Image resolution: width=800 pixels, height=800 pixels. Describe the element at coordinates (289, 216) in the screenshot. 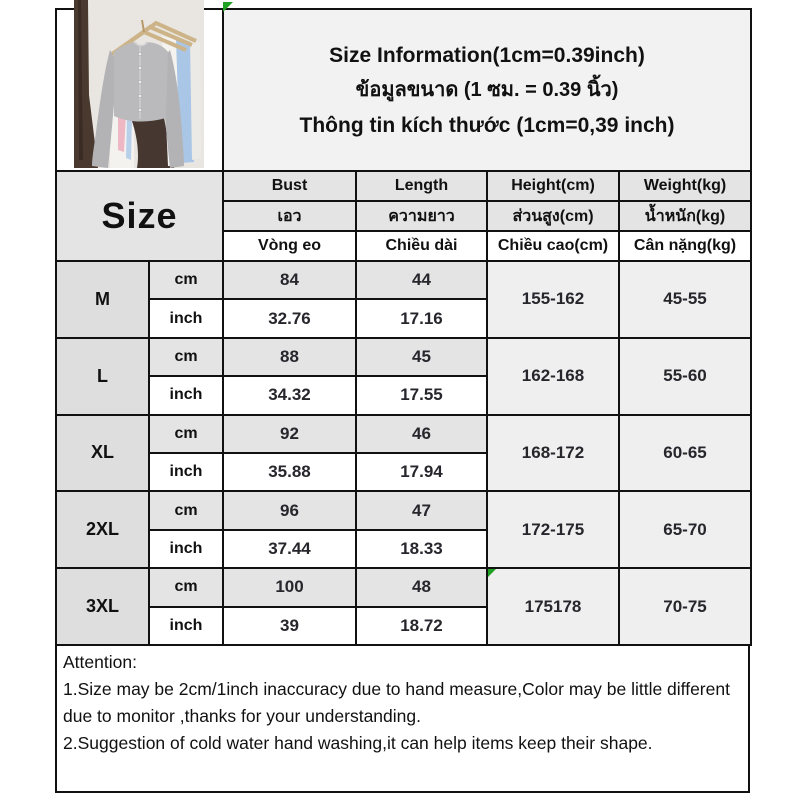

I see `col-bust-th: เอว` at that location.